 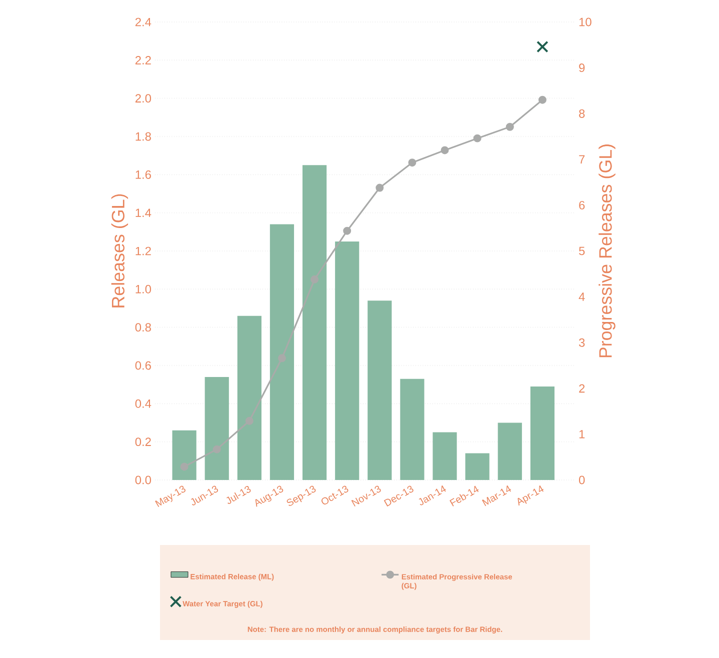 I want to click on y2-tick-label: 5, so click(x=582, y=251).